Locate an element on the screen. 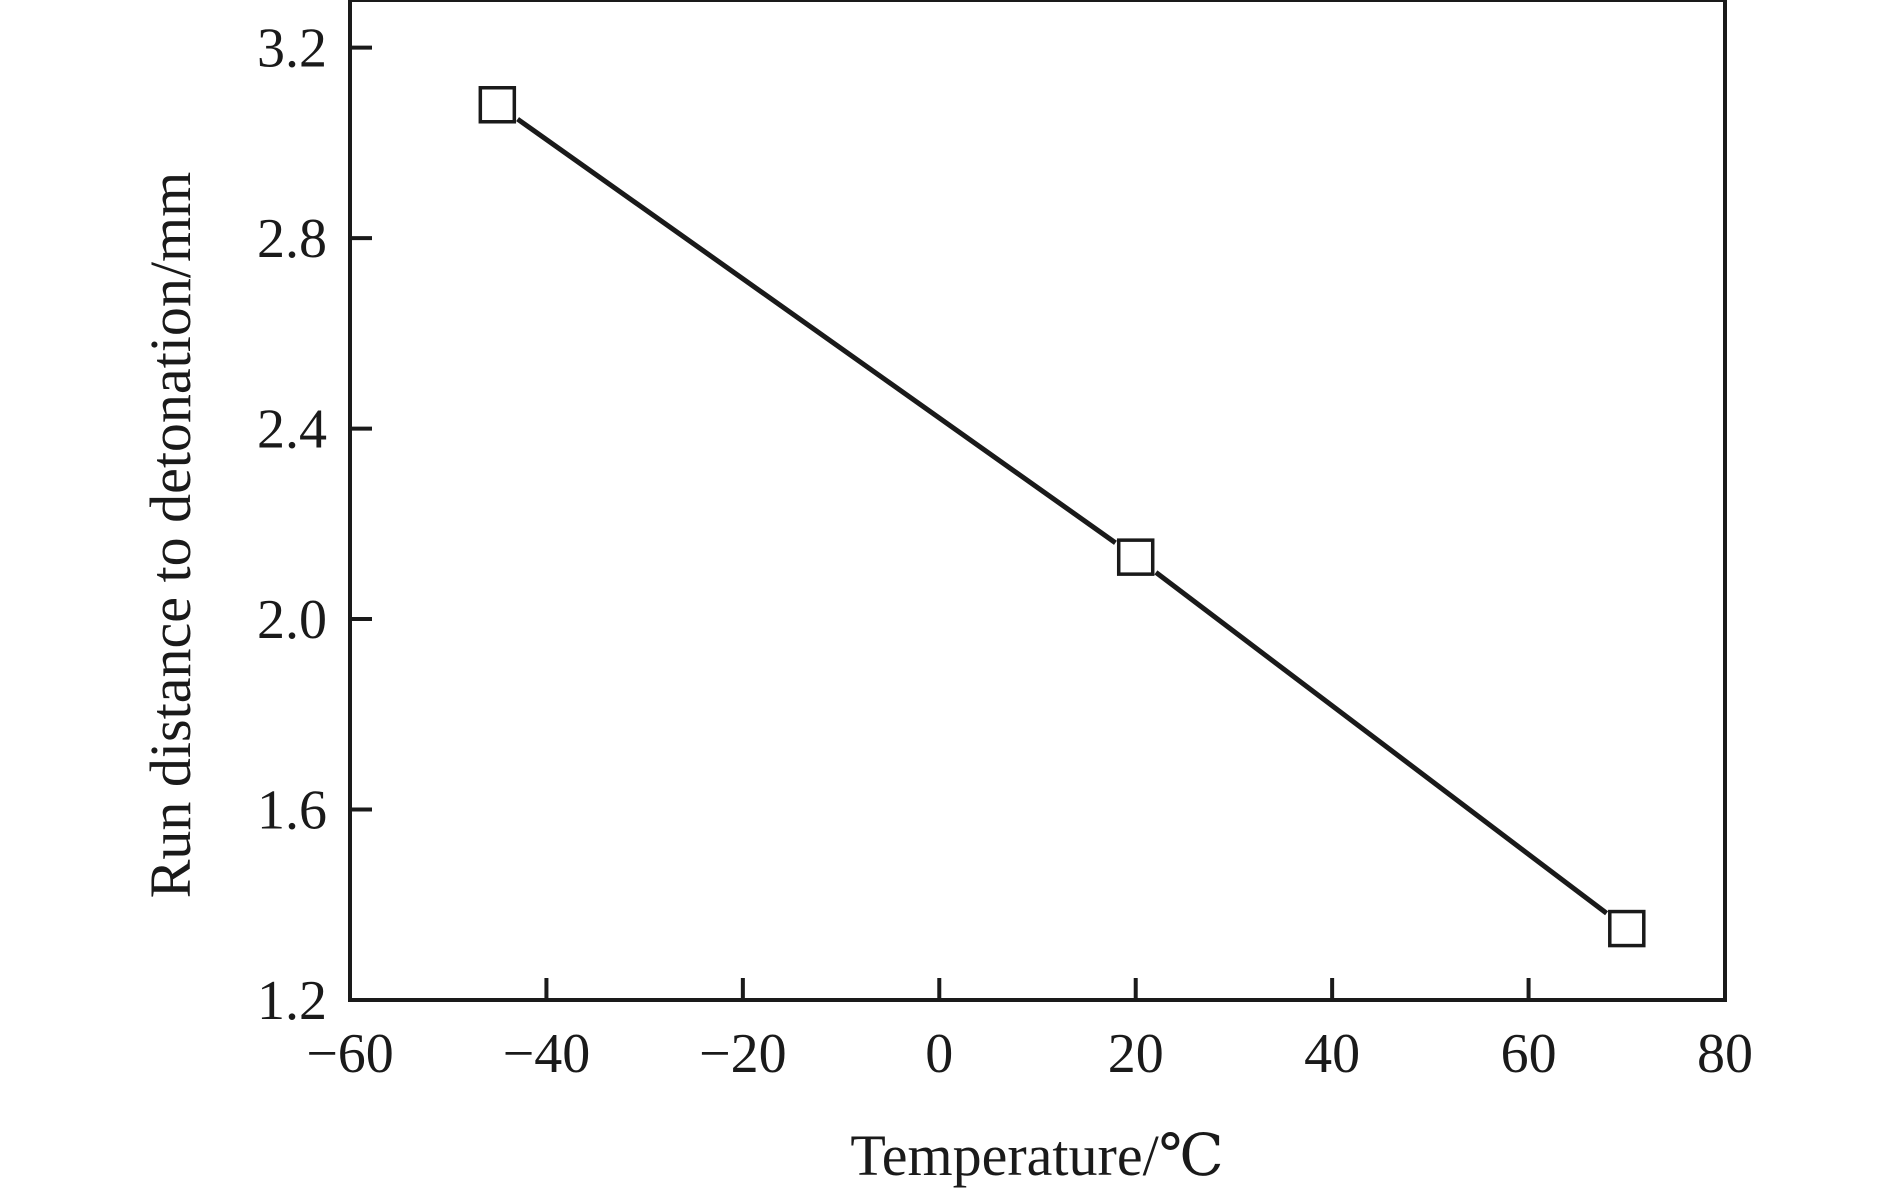 This screenshot has height=1188, width=1889. x-axis-title: Temperature/℃ is located at coordinates (1036, 1155).